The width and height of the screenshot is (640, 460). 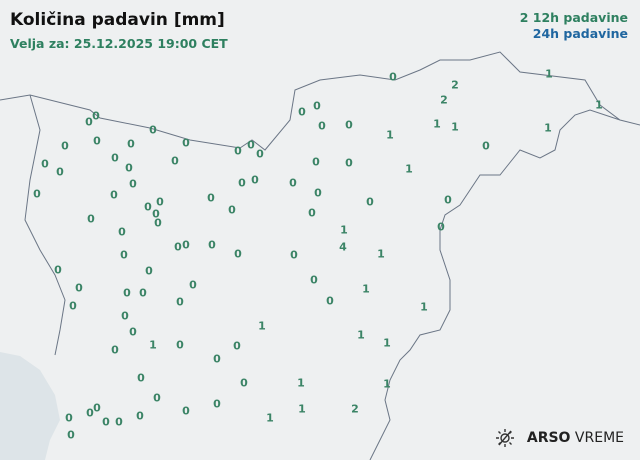 I want to click on station-value: 4, so click(x=343, y=247).